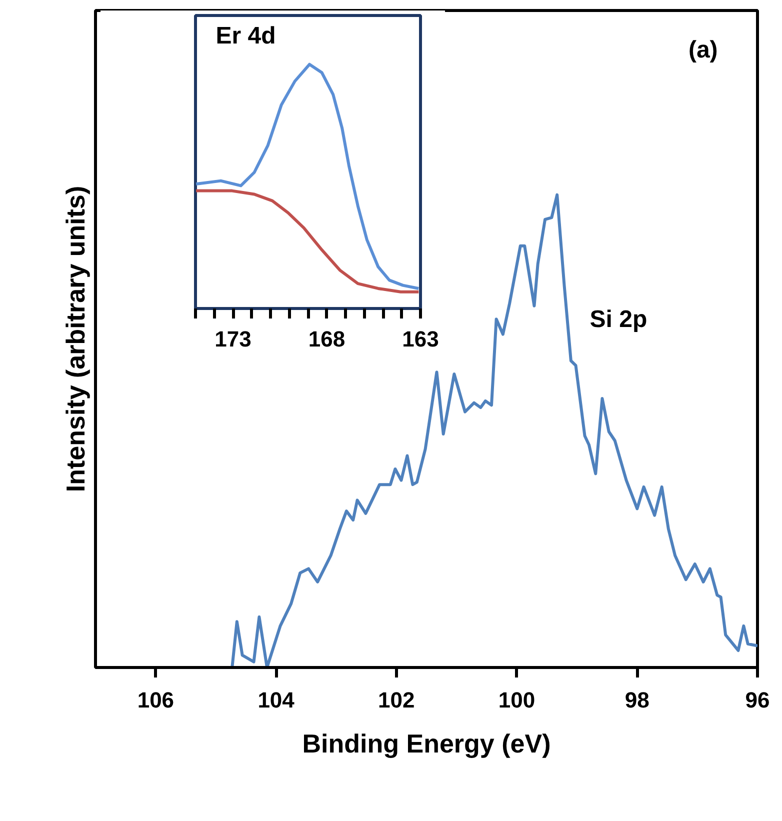 This screenshot has width=782, height=821. What do you see at coordinates (517, 700) in the screenshot?
I see `x-tick-label: 100` at bounding box center [517, 700].